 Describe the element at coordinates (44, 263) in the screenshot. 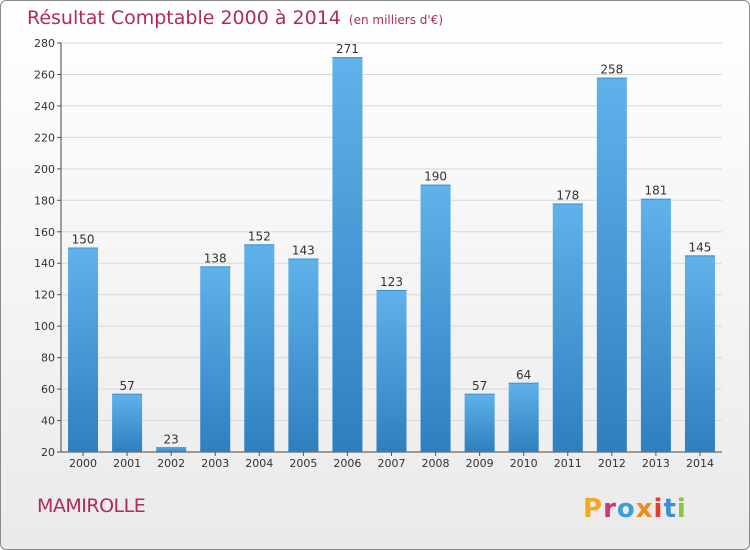

I see `y-tick-label-140: 140` at that location.